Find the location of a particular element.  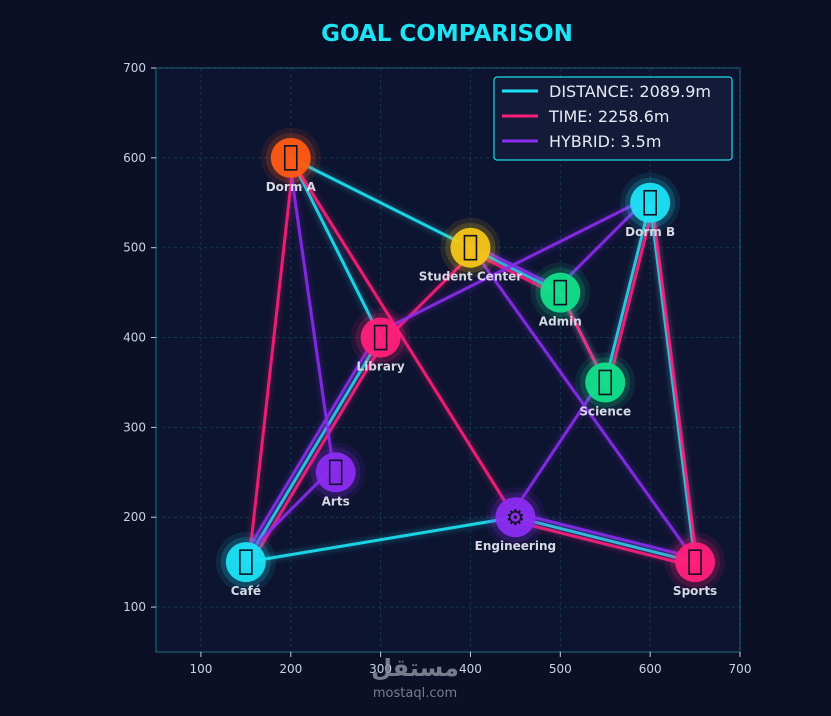

node: Dorm B is located at coordinates (650, 205).